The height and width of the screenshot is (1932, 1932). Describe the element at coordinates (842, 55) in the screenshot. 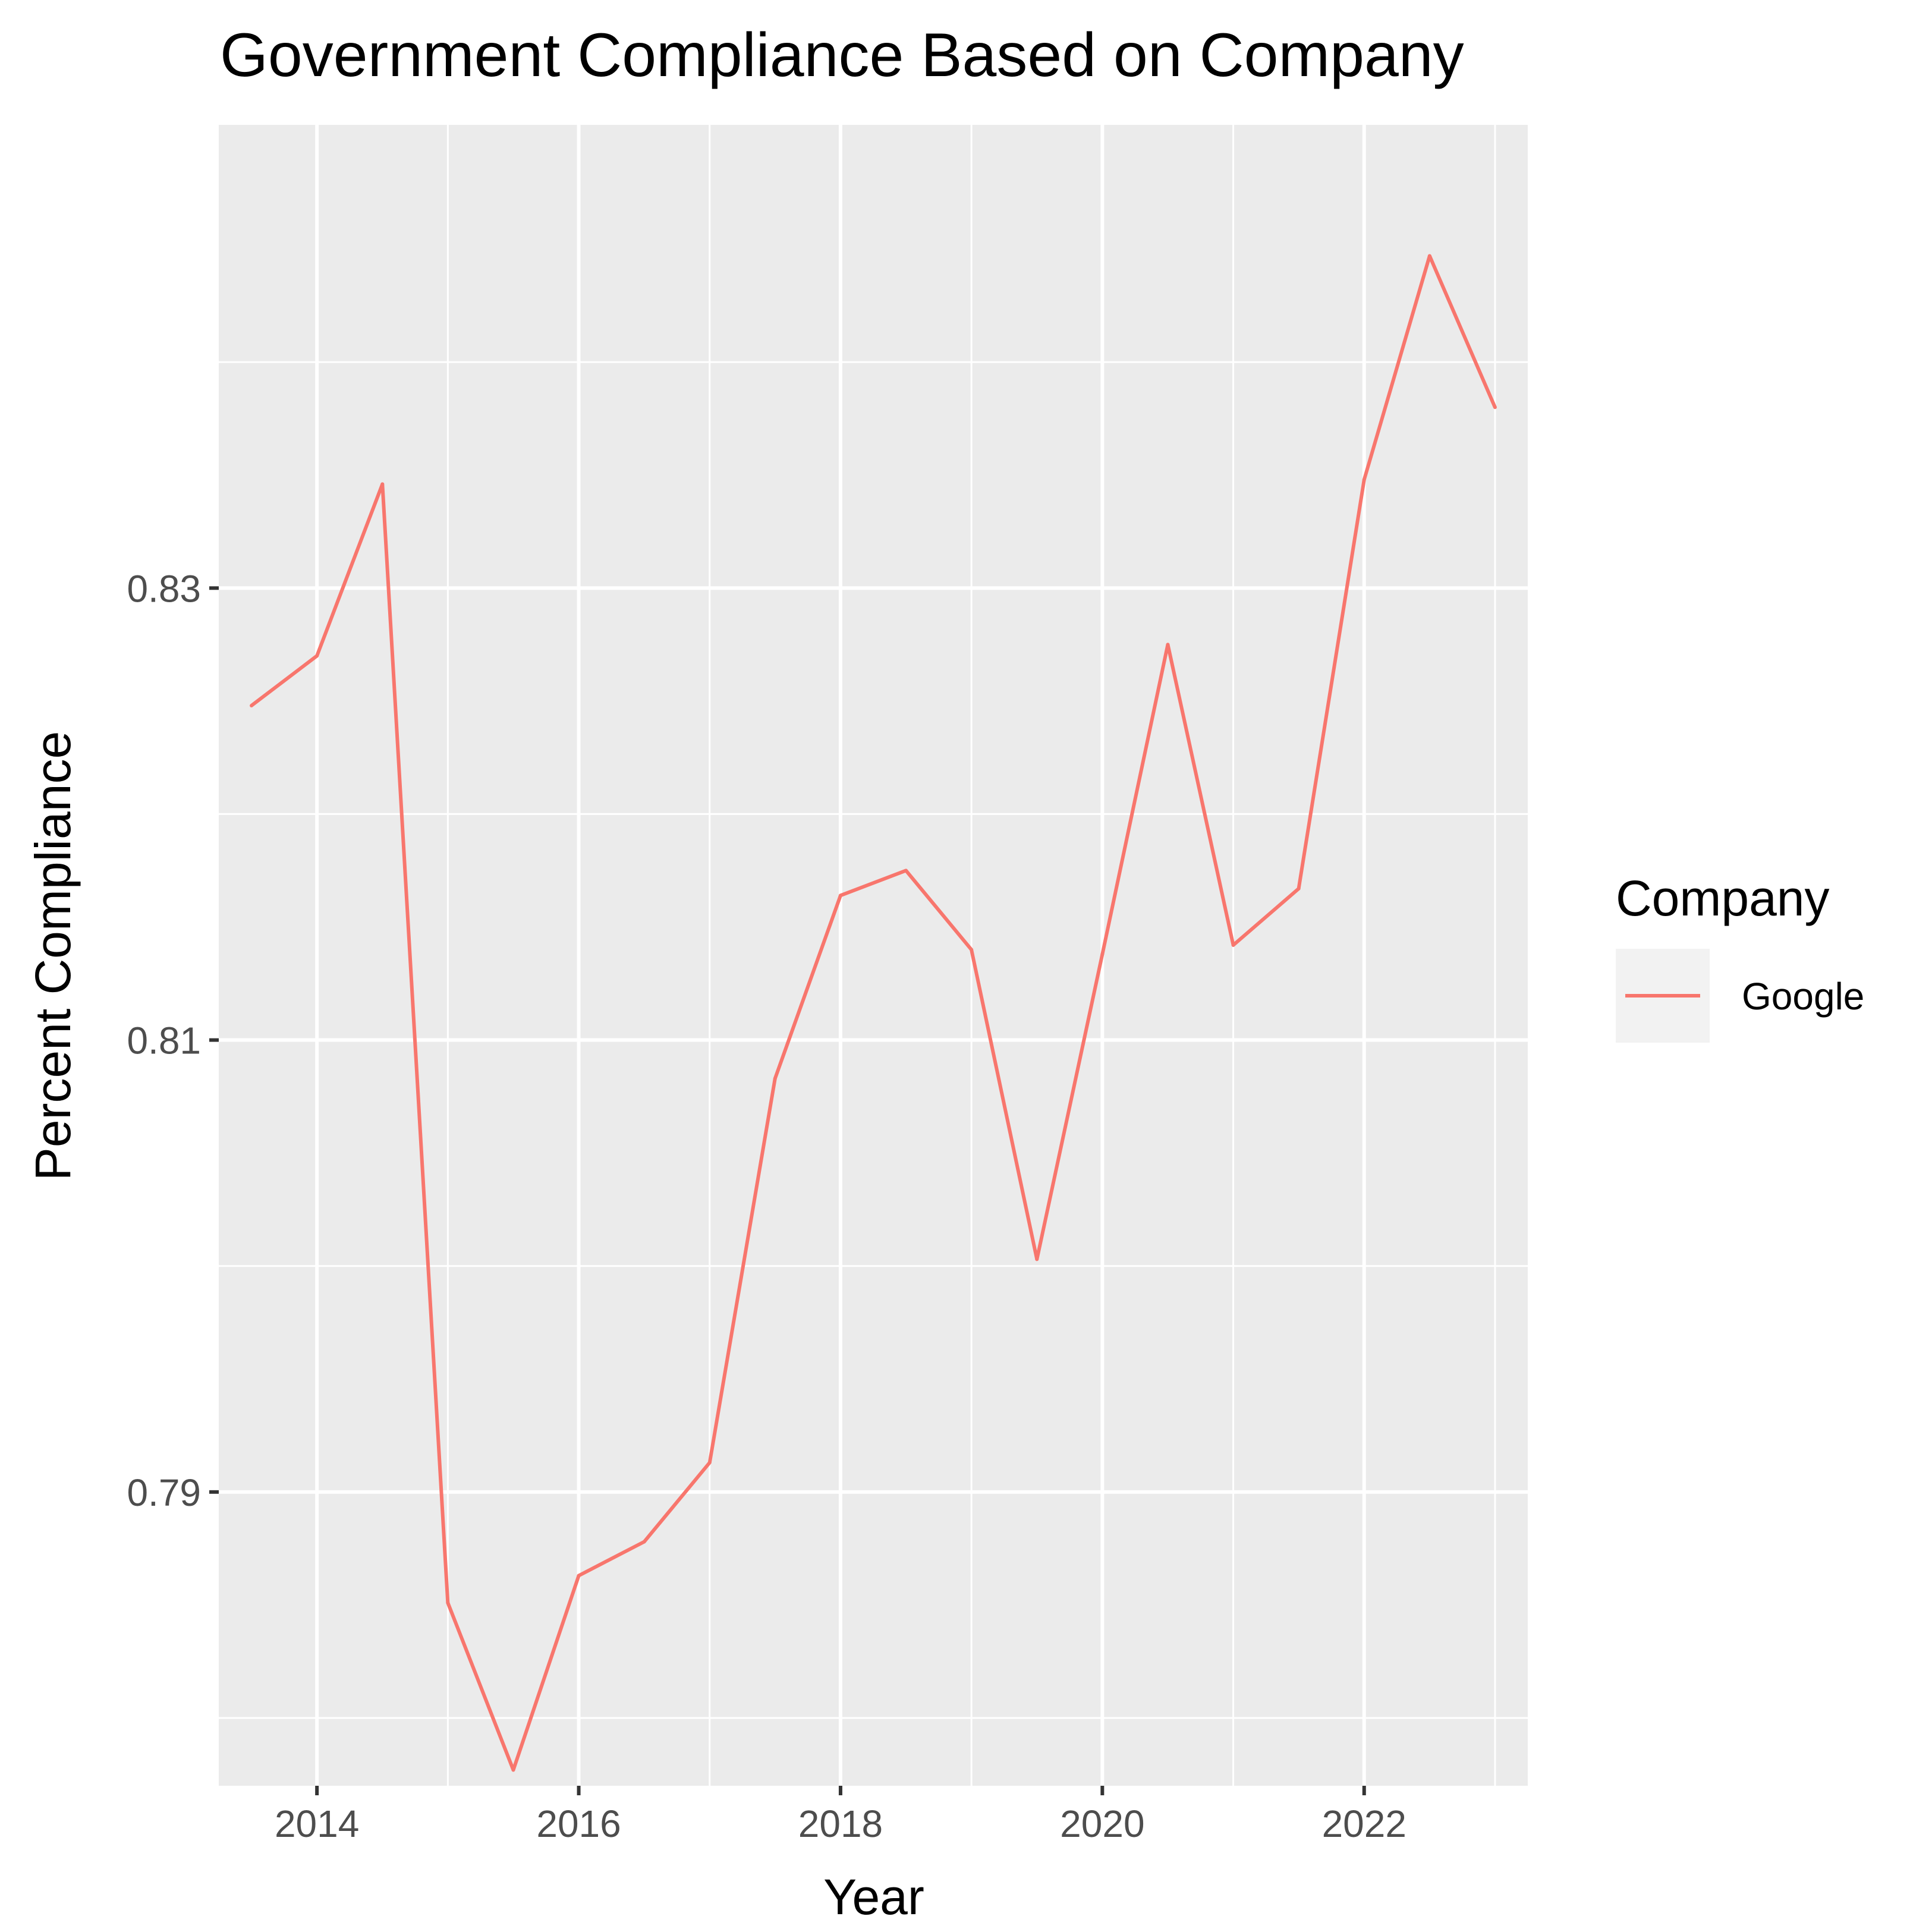

I see `chart-title: Government Compliance Based on Company` at that location.